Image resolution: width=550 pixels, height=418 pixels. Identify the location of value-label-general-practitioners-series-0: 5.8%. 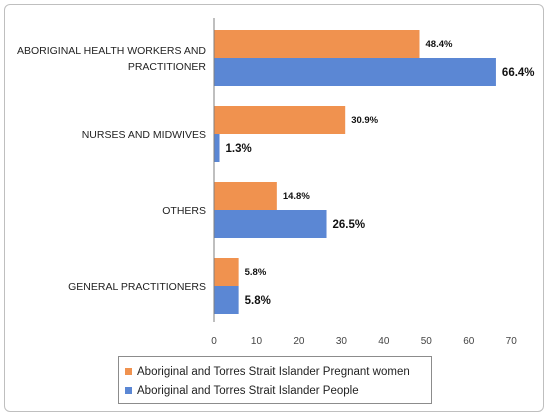
(256, 272).